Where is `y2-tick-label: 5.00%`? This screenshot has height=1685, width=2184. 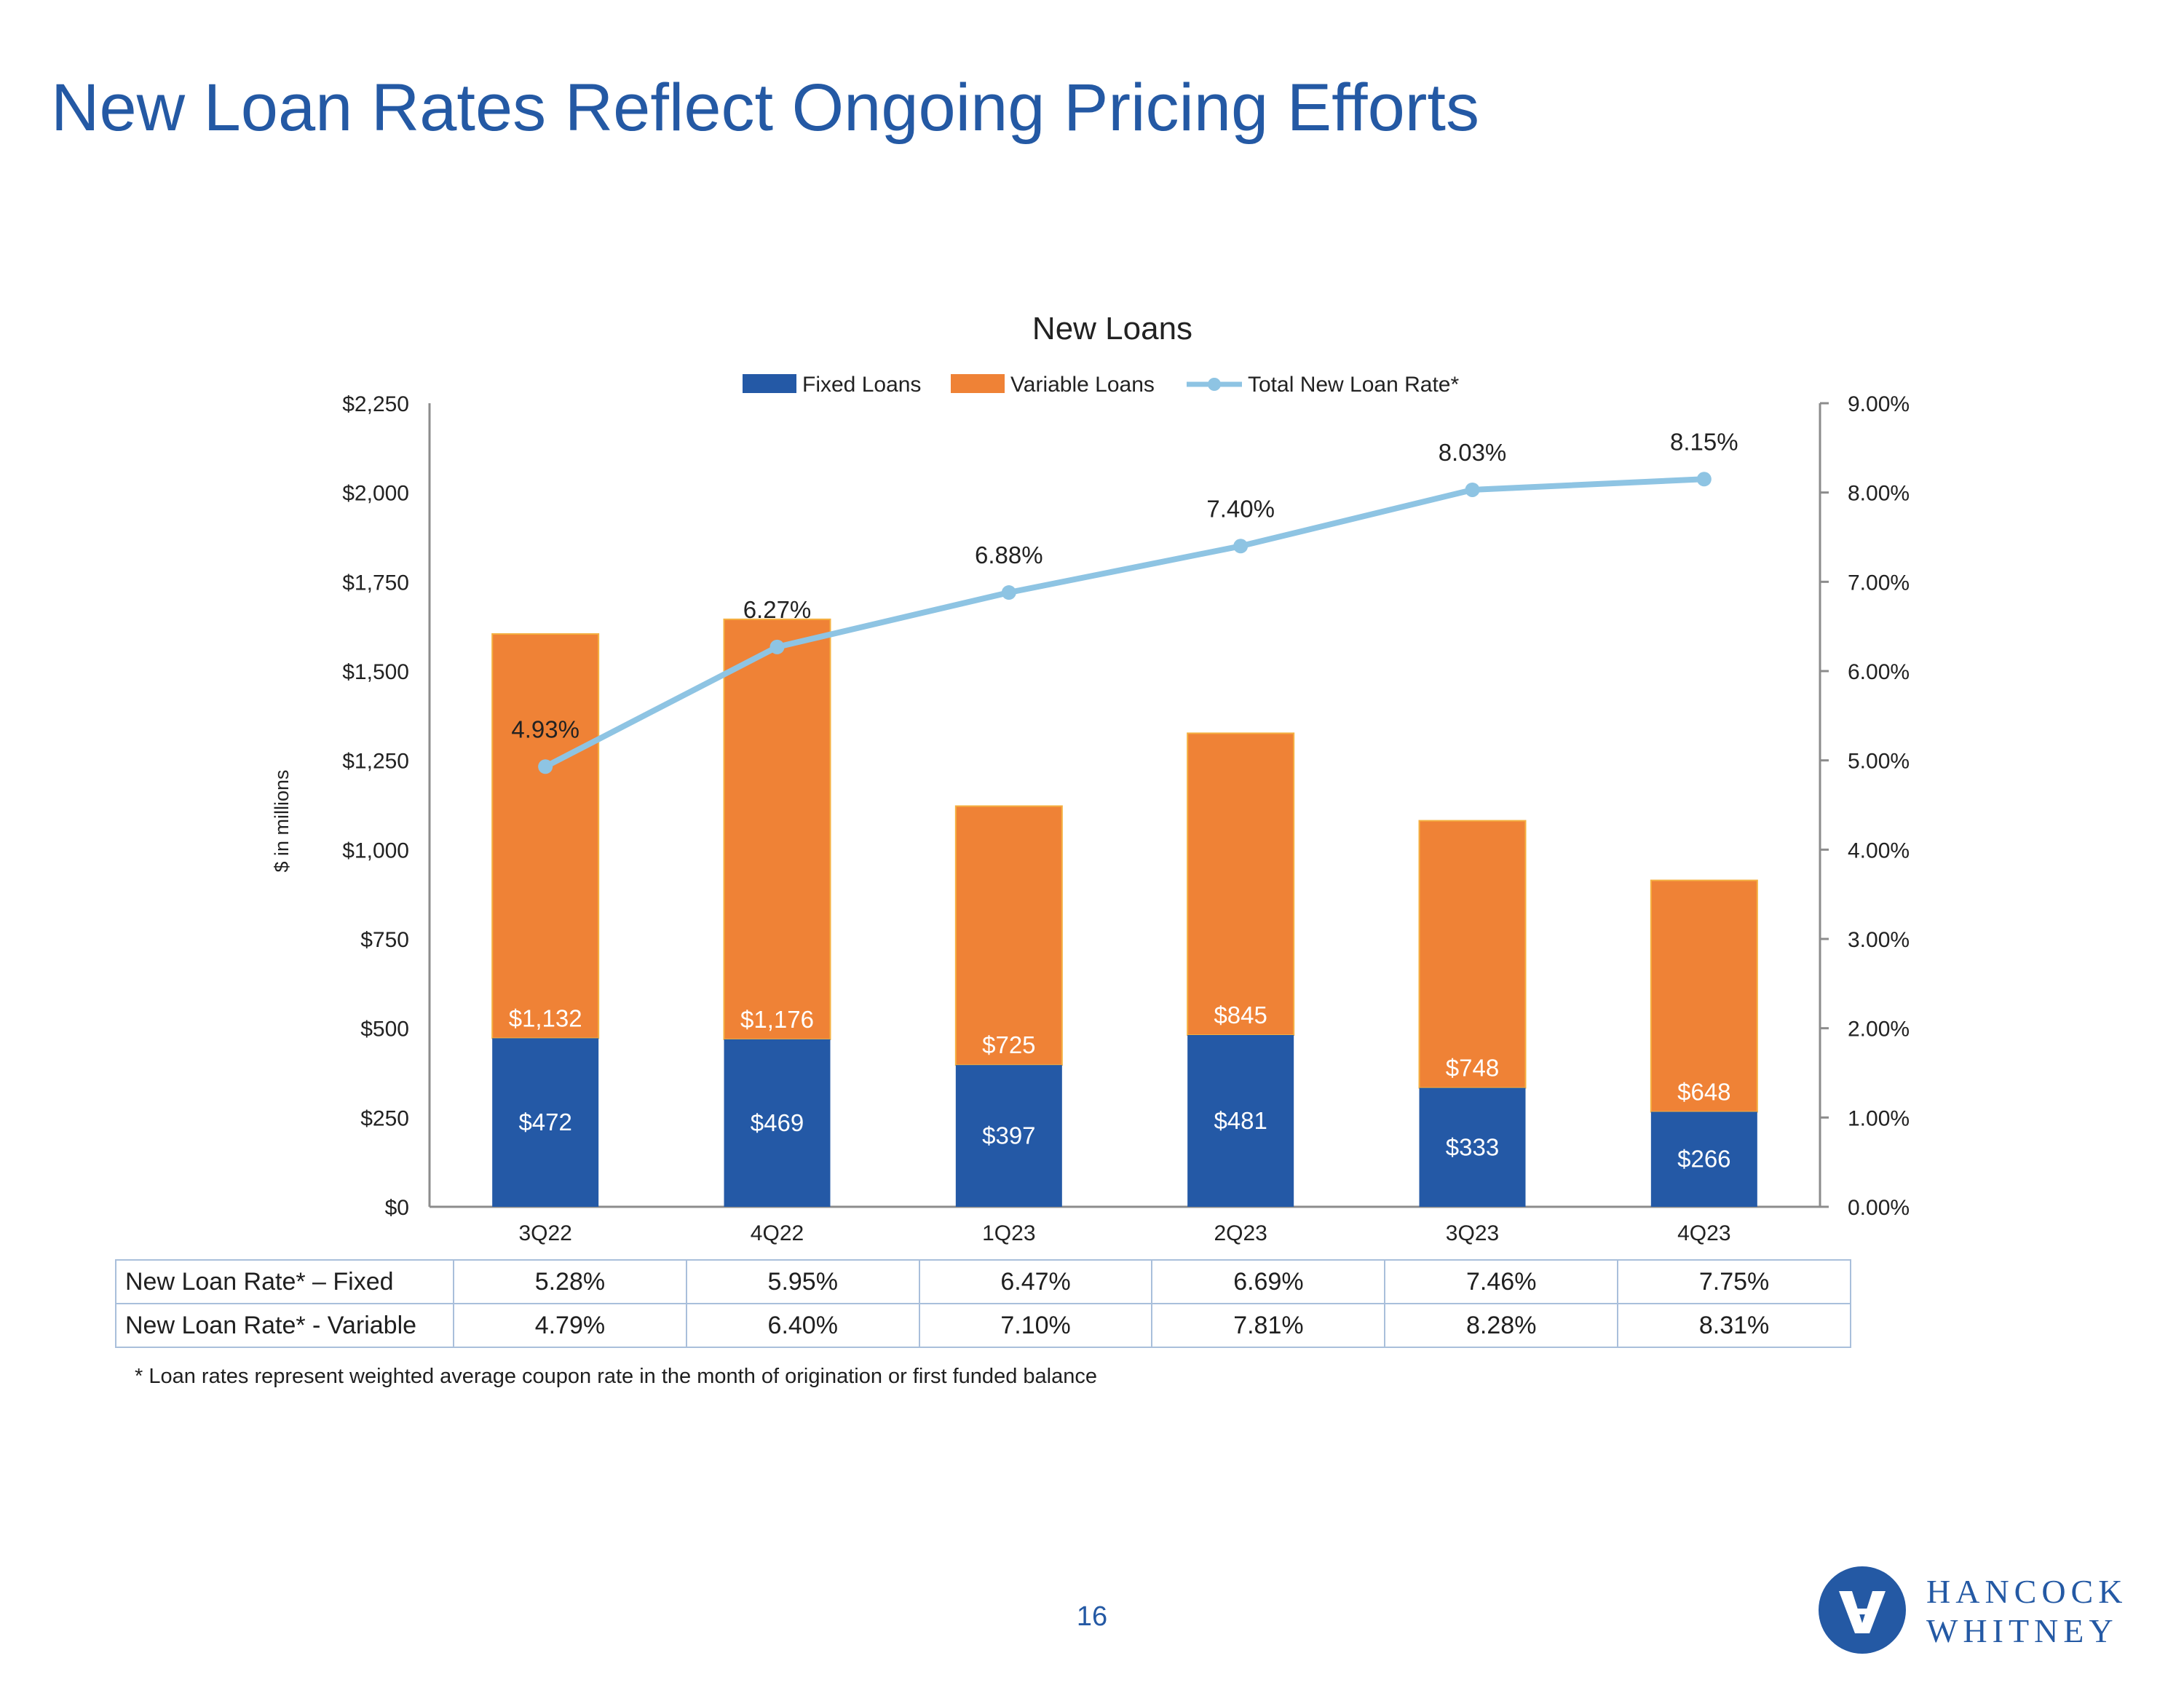 y2-tick-label: 5.00% is located at coordinates (1879, 762).